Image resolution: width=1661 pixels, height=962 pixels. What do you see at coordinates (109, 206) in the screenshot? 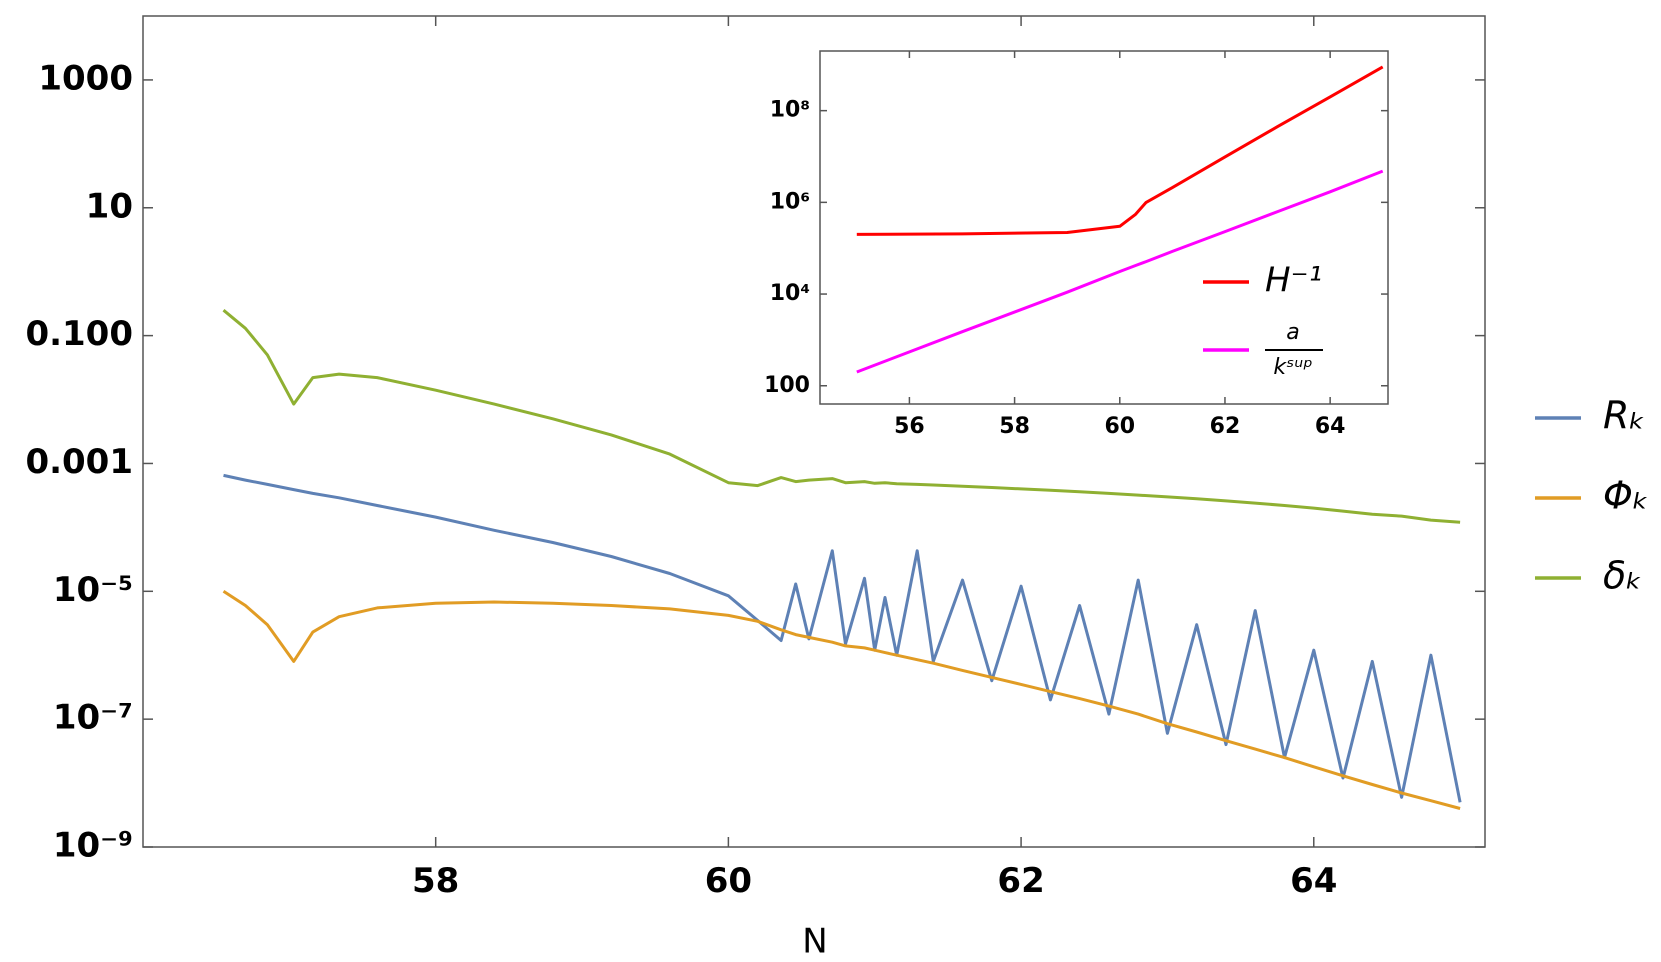
I see `y-tick-label: 10` at bounding box center [109, 206].